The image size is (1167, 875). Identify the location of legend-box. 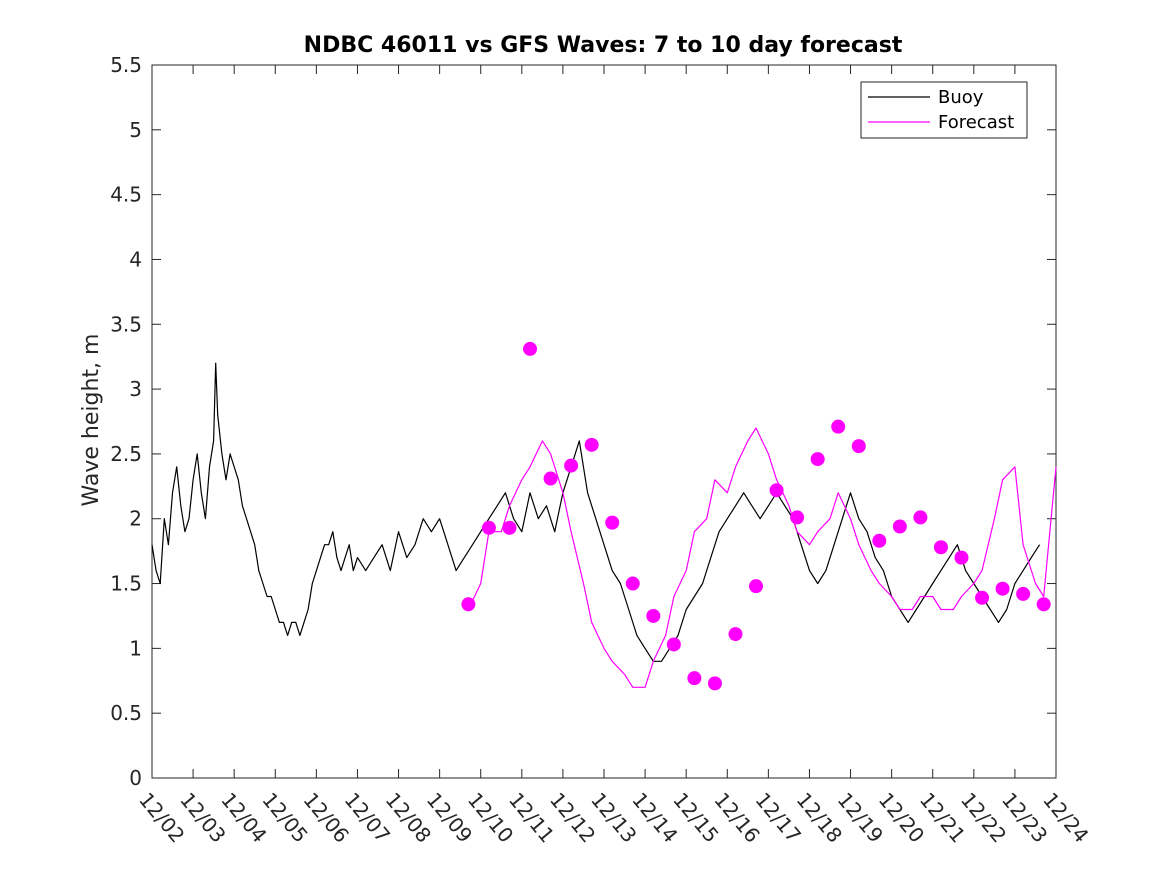
(944, 110).